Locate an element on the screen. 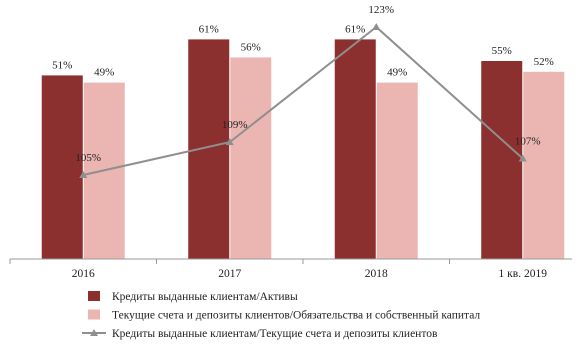  data-label-s1-0: 51% is located at coordinates (62, 65).